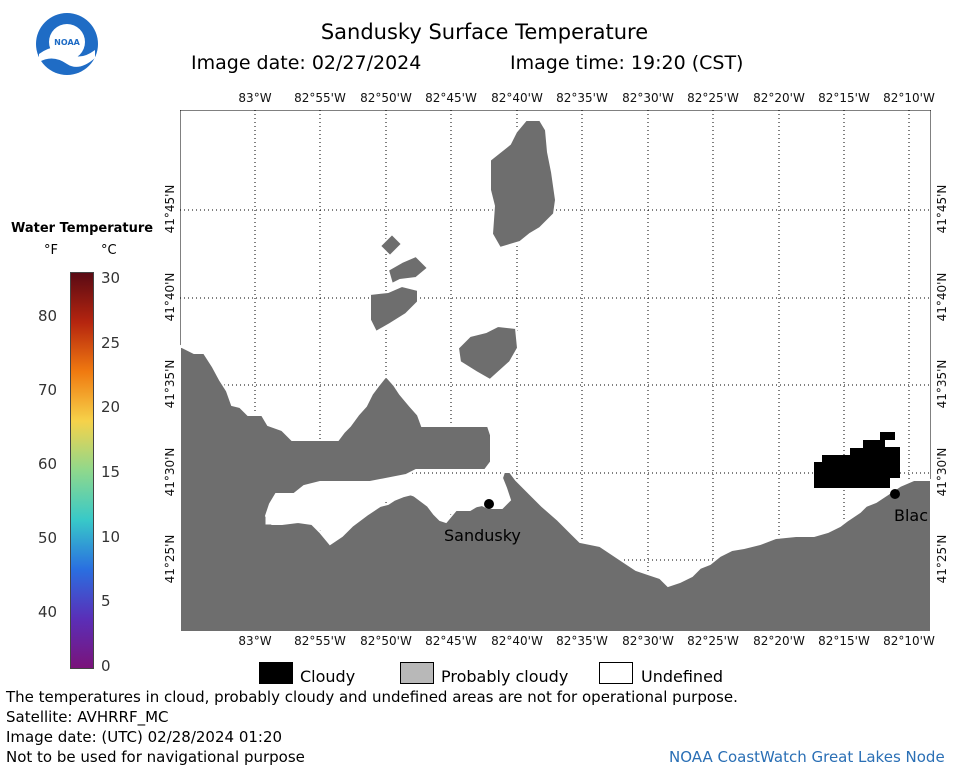 The image size is (969, 773). What do you see at coordinates (616, 673) in the screenshot?
I see `undefined-swatch` at bounding box center [616, 673].